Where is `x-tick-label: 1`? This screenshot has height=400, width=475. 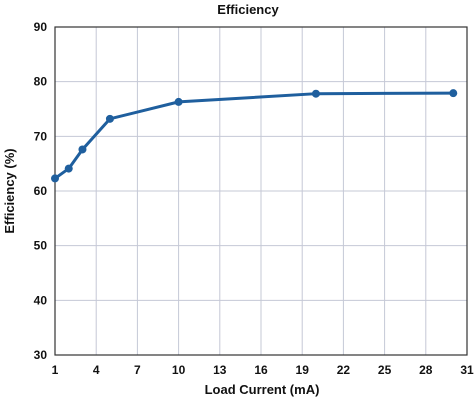 x-tick-label: 1 is located at coordinates (55, 370).